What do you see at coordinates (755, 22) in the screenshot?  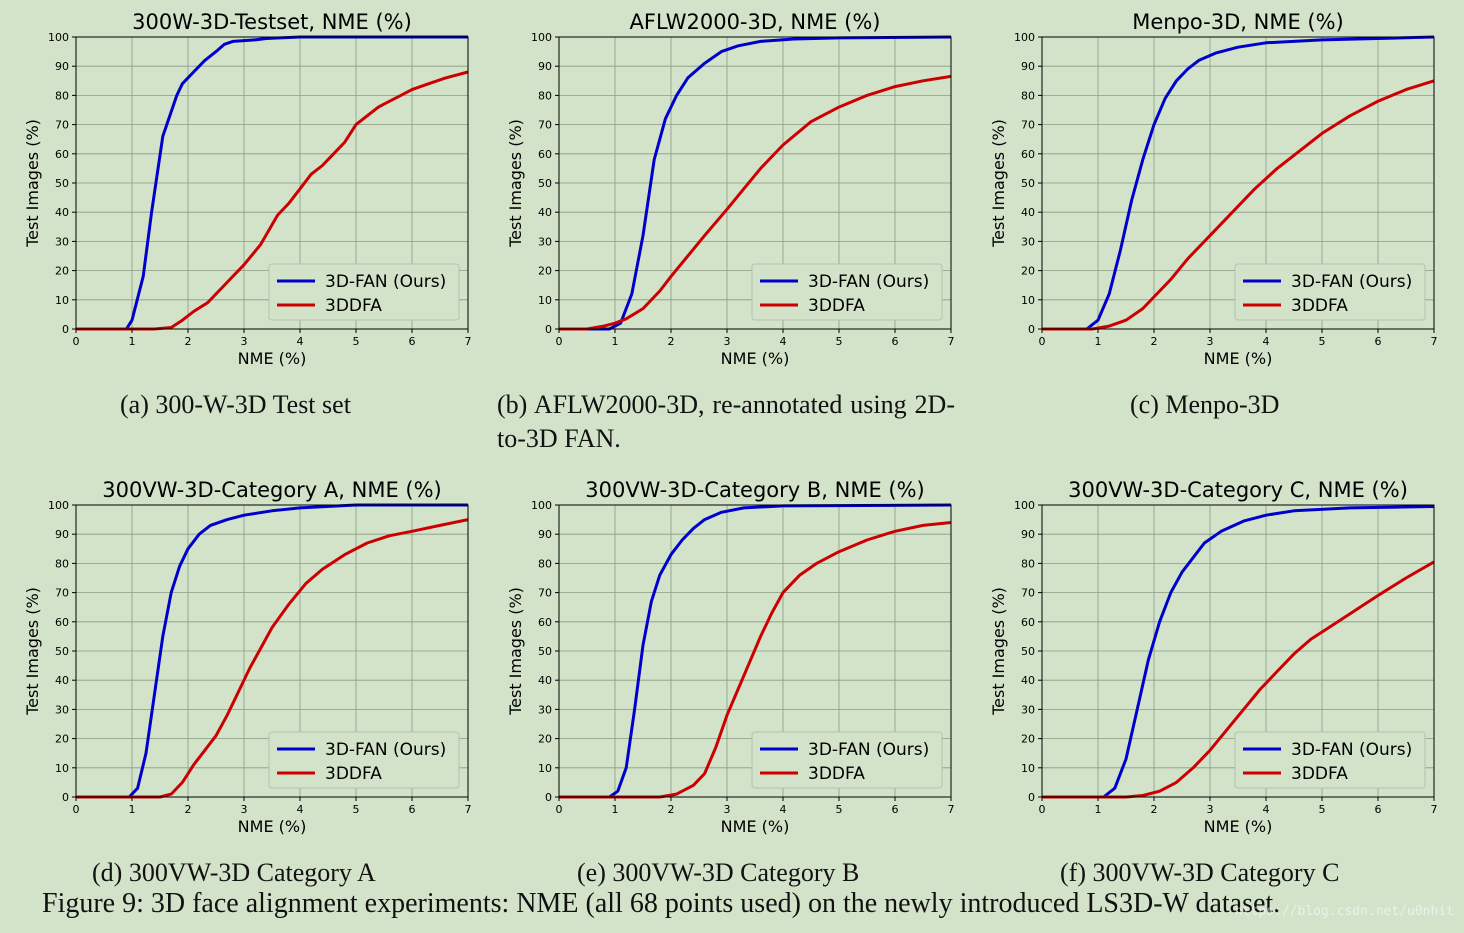 I see `chart-title: AFLW2000-3D, NME (%)` at bounding box center [755, 22].